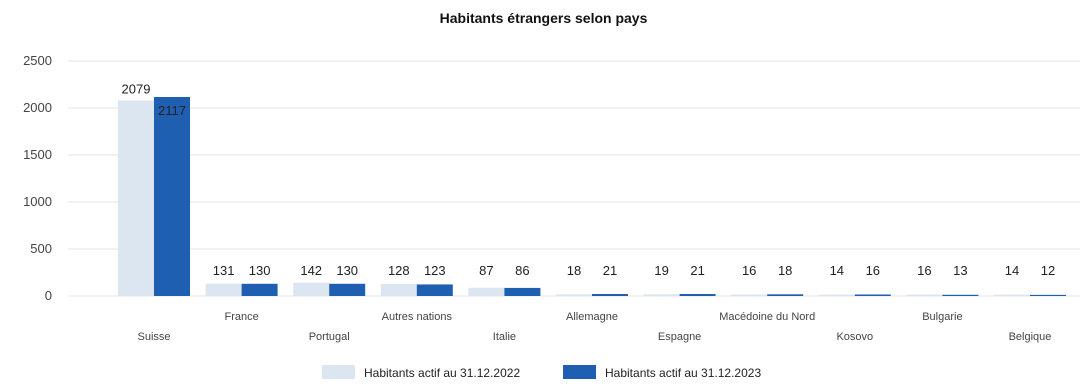  Describe the element at coordinates (224, 270) in the screenshot. I see `data-label: 131` at that location.